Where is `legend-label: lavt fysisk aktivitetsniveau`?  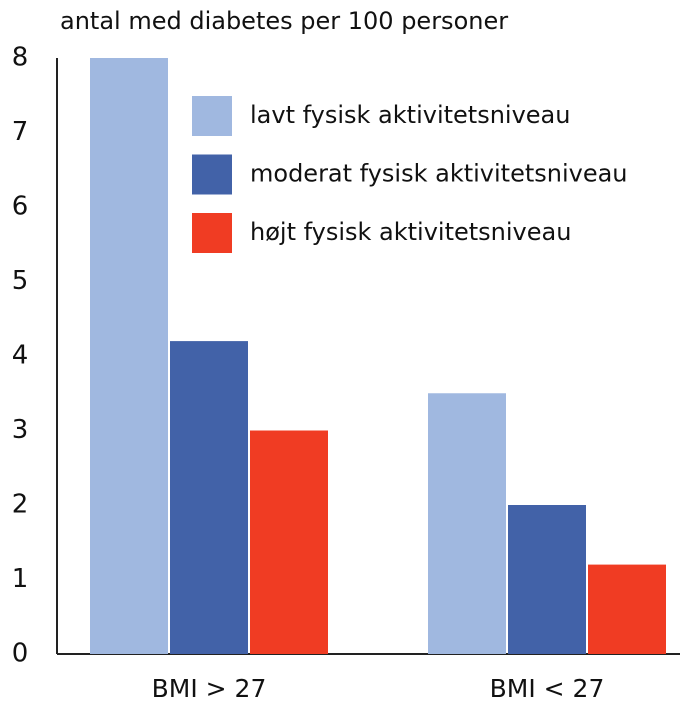 legend-label: lavt fysisk aktivitetsniveau is located at coordinates (410, 115).